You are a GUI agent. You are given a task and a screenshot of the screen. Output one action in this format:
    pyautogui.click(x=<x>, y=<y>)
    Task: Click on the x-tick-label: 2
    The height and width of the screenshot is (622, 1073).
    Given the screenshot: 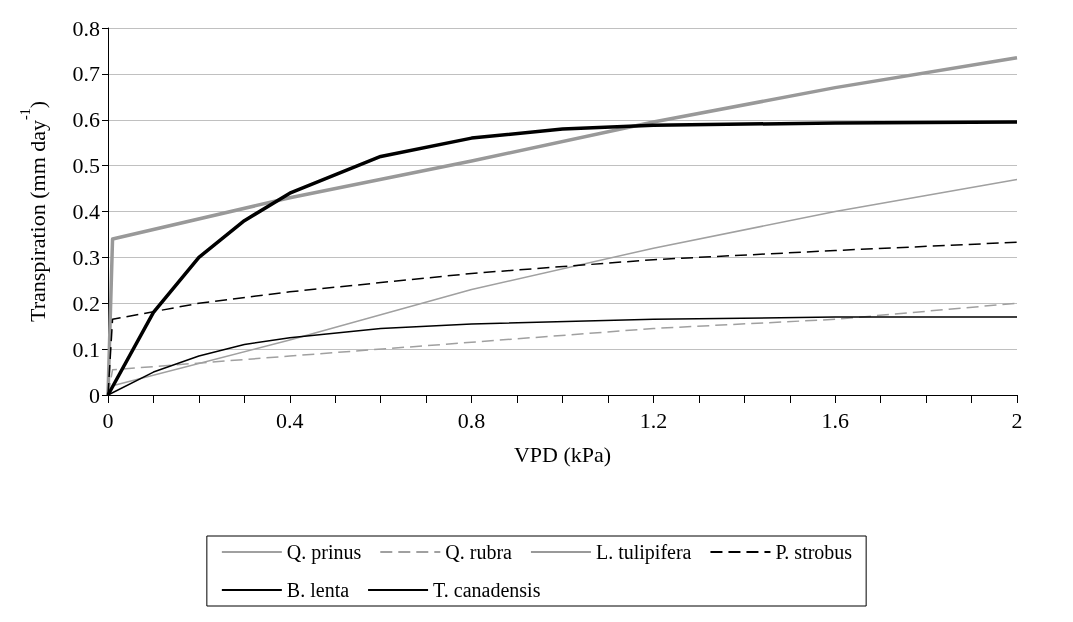 What is the action you would take?
    pyautogui.click(x=1017, y=420)
    